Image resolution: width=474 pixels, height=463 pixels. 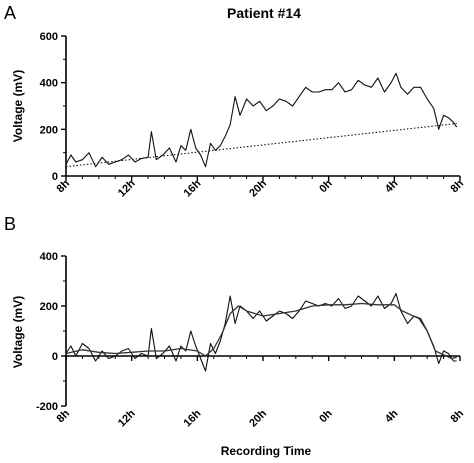 What do you see at coordinates (18, 106) in the screenshot?
I see `panel-a-y-axis-title: Voltage (mV)` at bounding box center [18, 106].